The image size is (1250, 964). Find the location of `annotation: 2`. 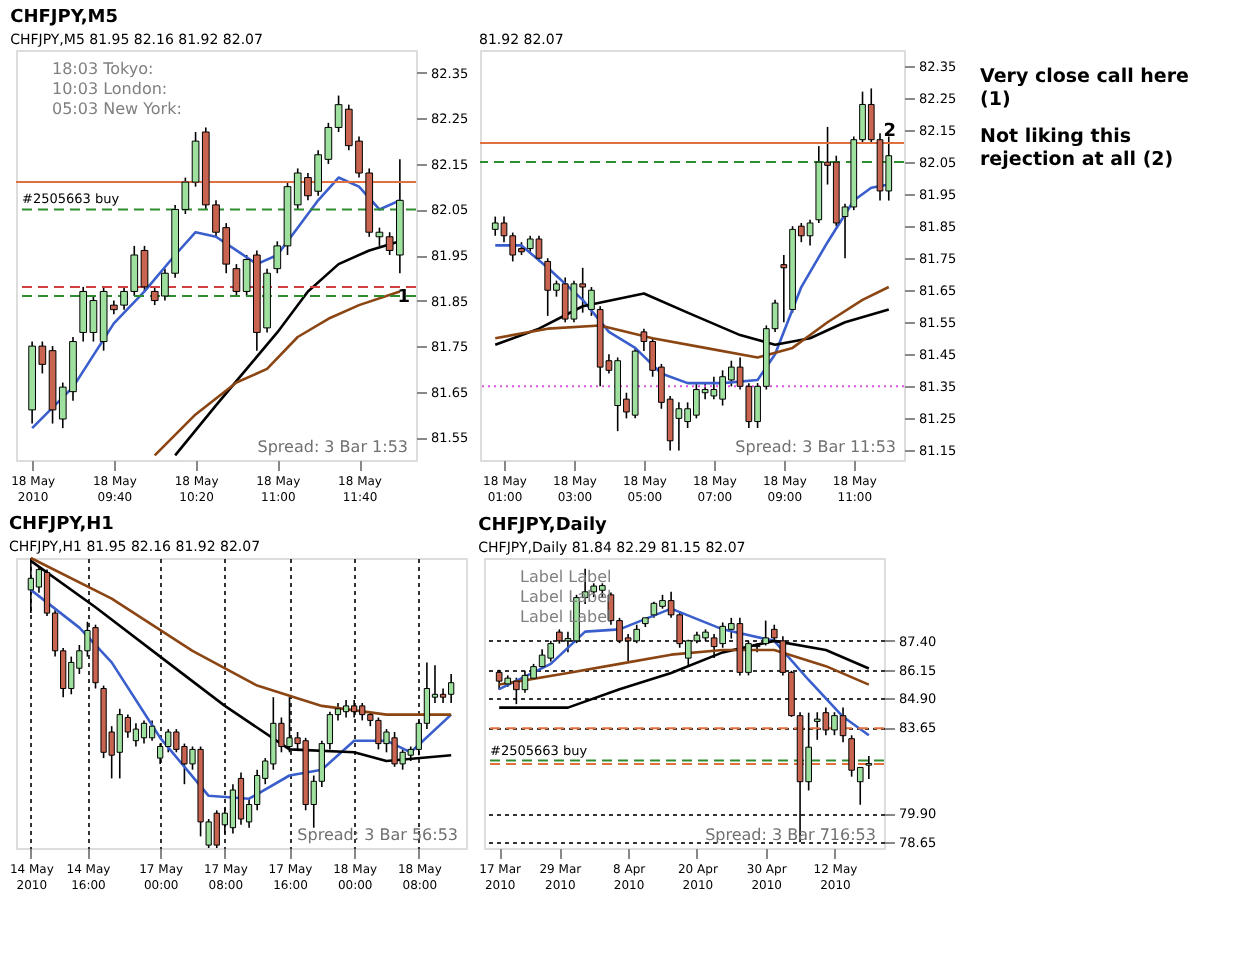

annotation: 2 is located at coordinates (889, 132).